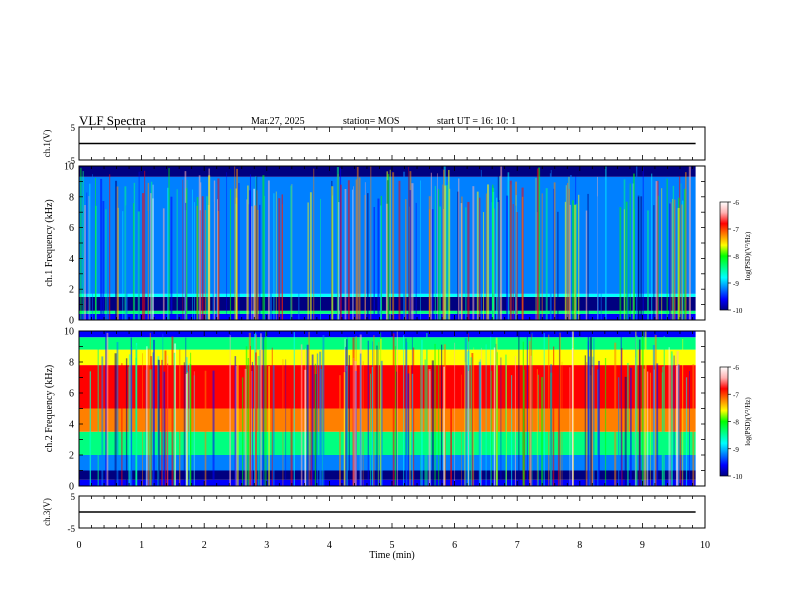  What do you see at coordinates (72, 161) in the screenshot?
I see `y-tick-label: -5` at bounding box center [72, 161].